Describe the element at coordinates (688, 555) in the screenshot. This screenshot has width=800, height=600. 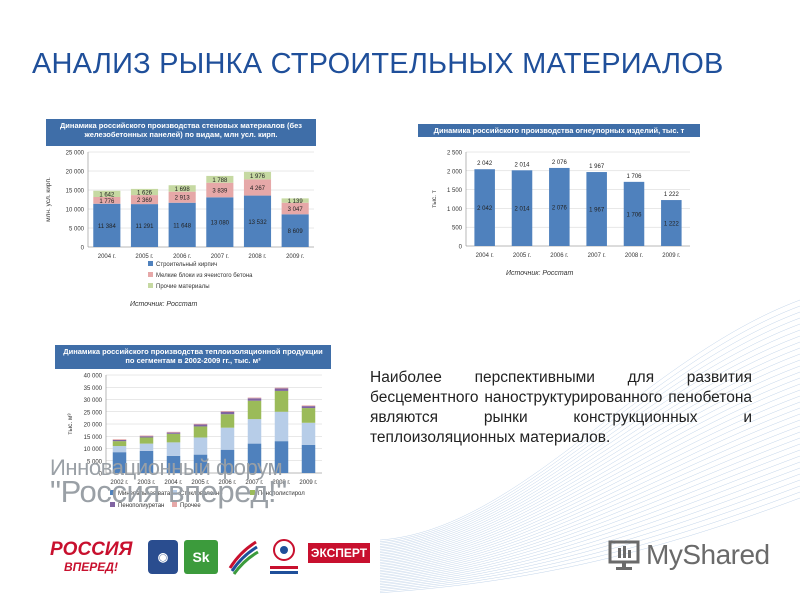
I see `myshared-logo: MyShared` at that location.